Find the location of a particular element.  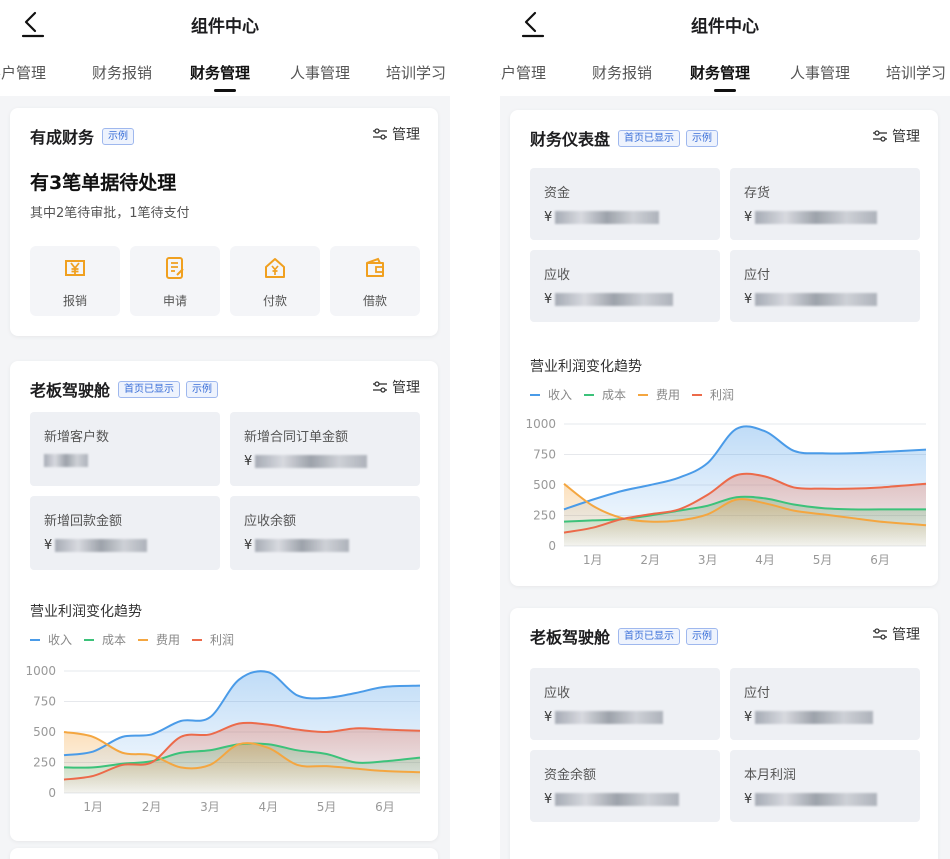

x-tick-label: 5月 is located at coordinates (327, 807).